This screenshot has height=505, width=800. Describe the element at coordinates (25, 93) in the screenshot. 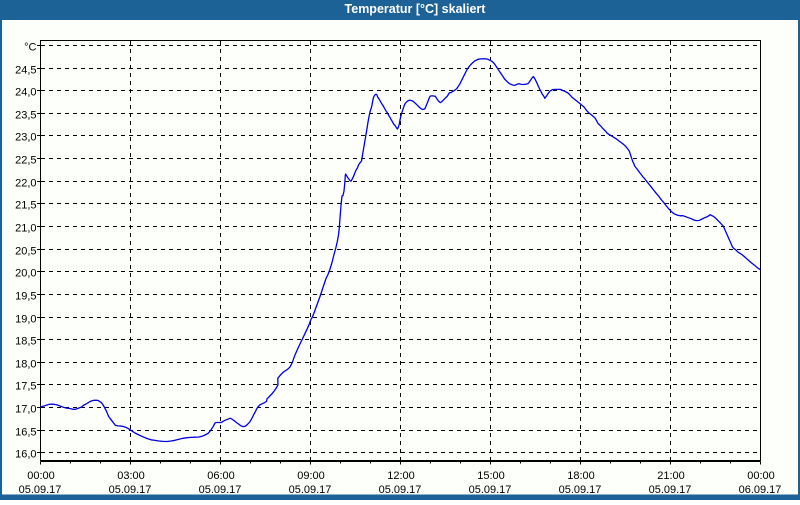

I see `svg-text: 24,0` at that location.